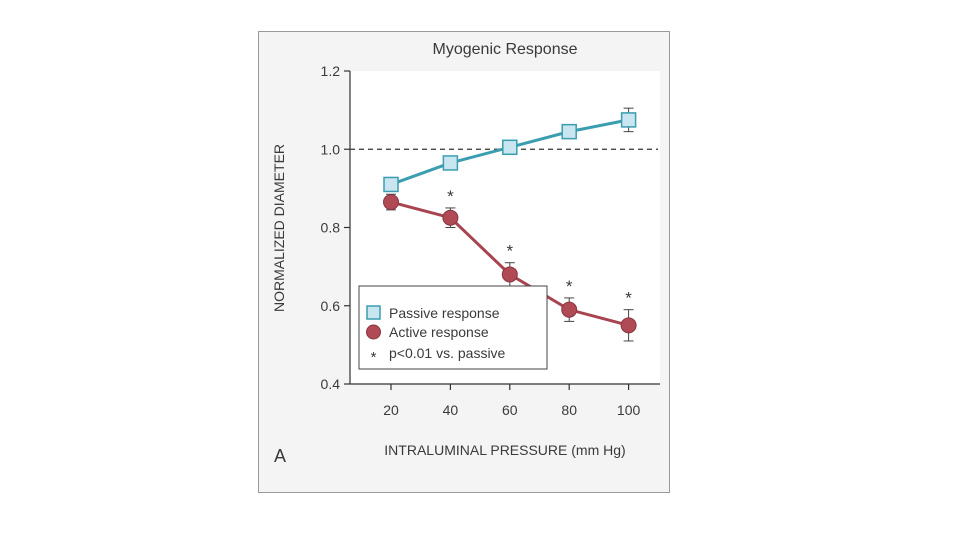  I want to click on y-axis-label: NORMALIZED DIAMETER, so click(279, 228).